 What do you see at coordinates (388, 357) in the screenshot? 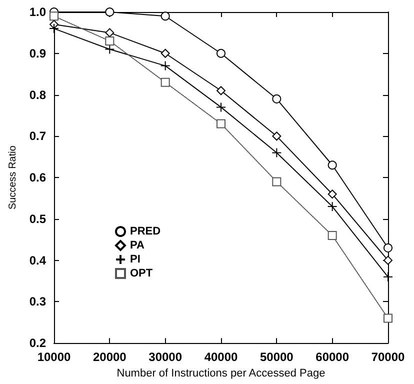
I see `x-tick-label: 70000` at bounding box center [388, 357].